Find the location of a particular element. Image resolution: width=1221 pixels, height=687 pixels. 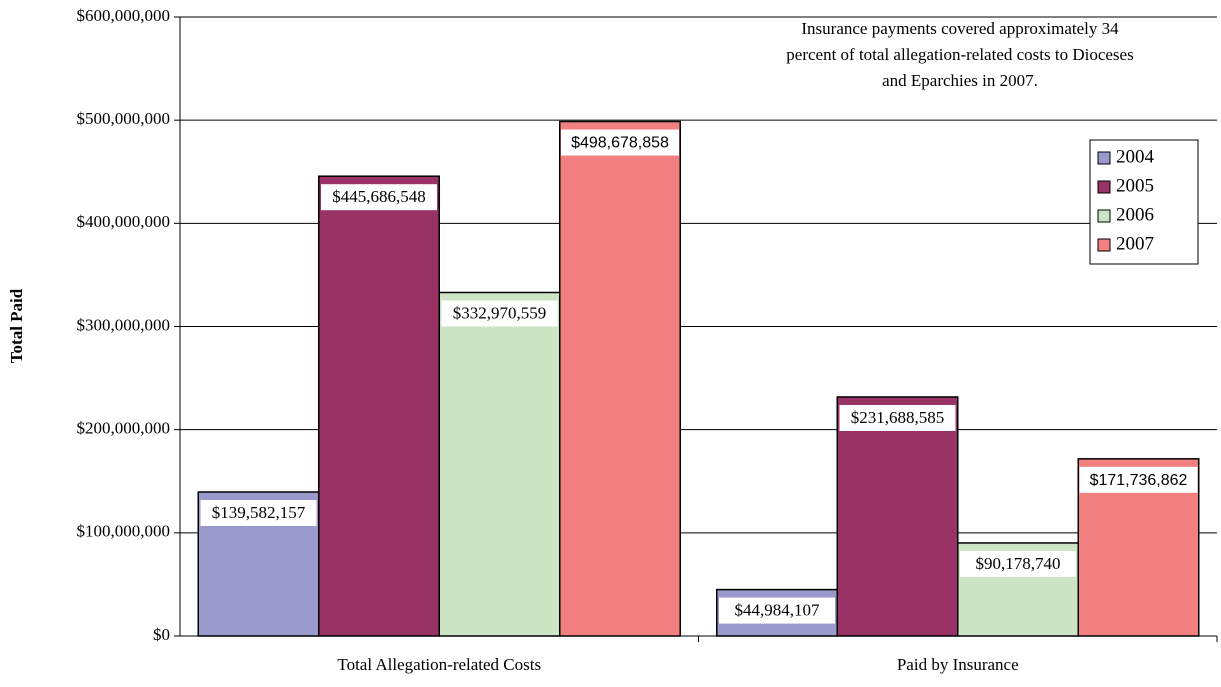

data-label: $445,686,548 is located at coordinates (379, 196).